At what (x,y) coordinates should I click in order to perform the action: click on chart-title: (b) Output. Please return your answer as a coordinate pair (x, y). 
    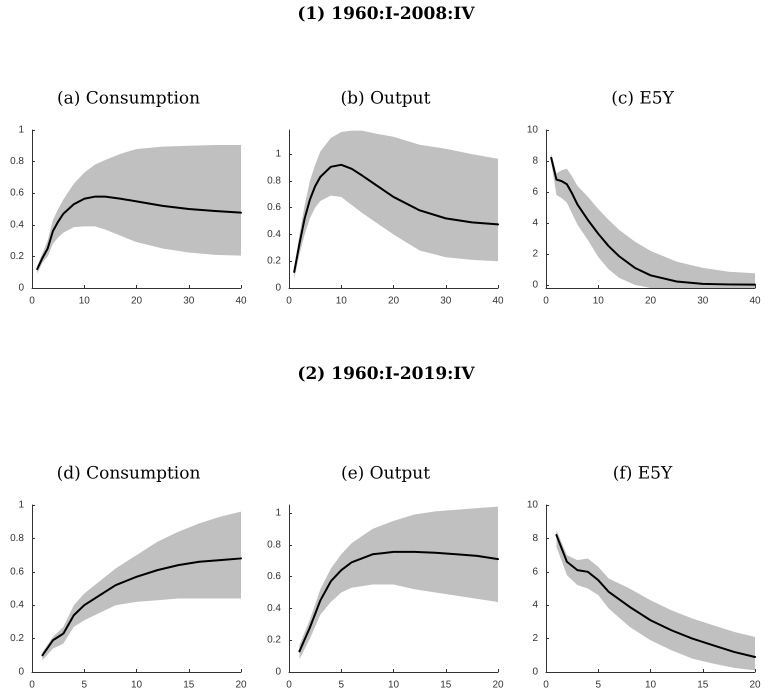
    Looking at the image, I should click on (385, 98).